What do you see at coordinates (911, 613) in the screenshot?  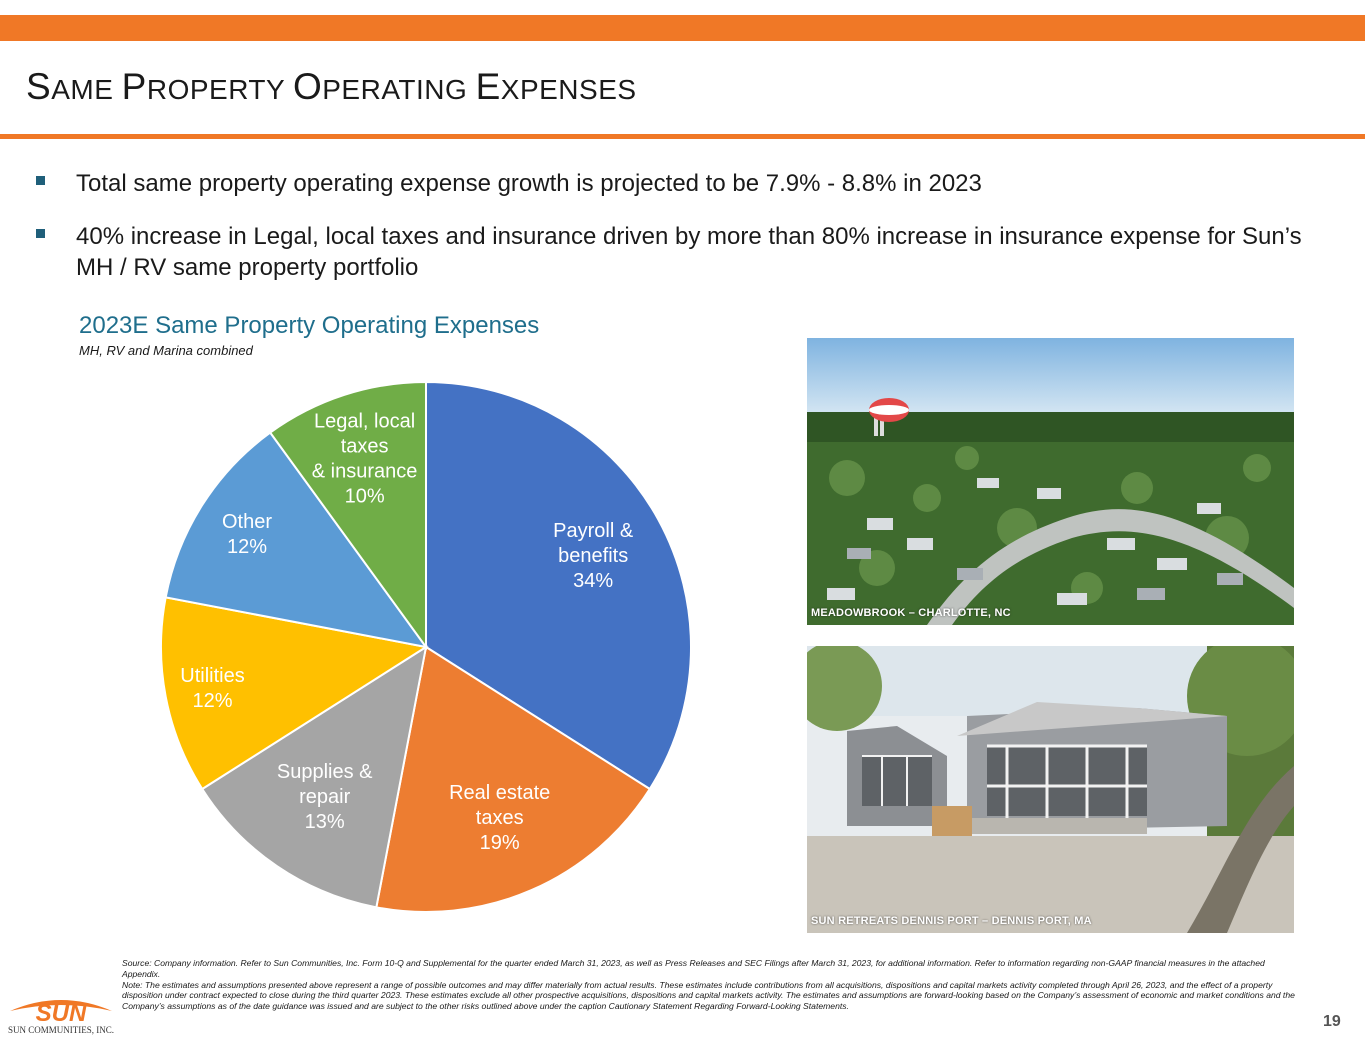 I see `photo-caption-meadowbrook: MEADOWBROOK – CHARLOTTE, NC` at bounding box center [911, 613].